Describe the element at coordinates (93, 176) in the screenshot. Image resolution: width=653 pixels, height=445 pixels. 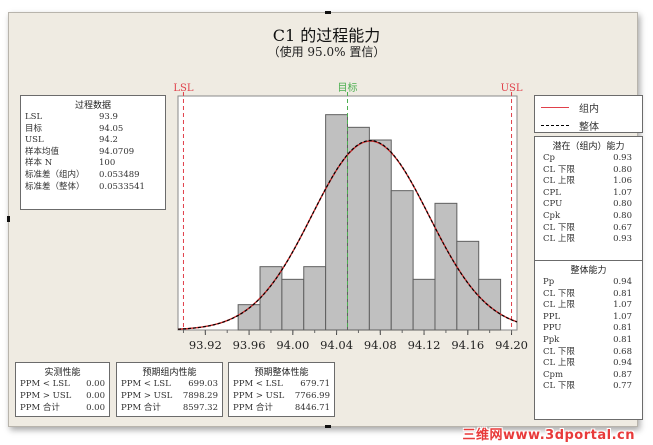
I see `process-data-row: 标准差（组内） 0.053489` at that location.